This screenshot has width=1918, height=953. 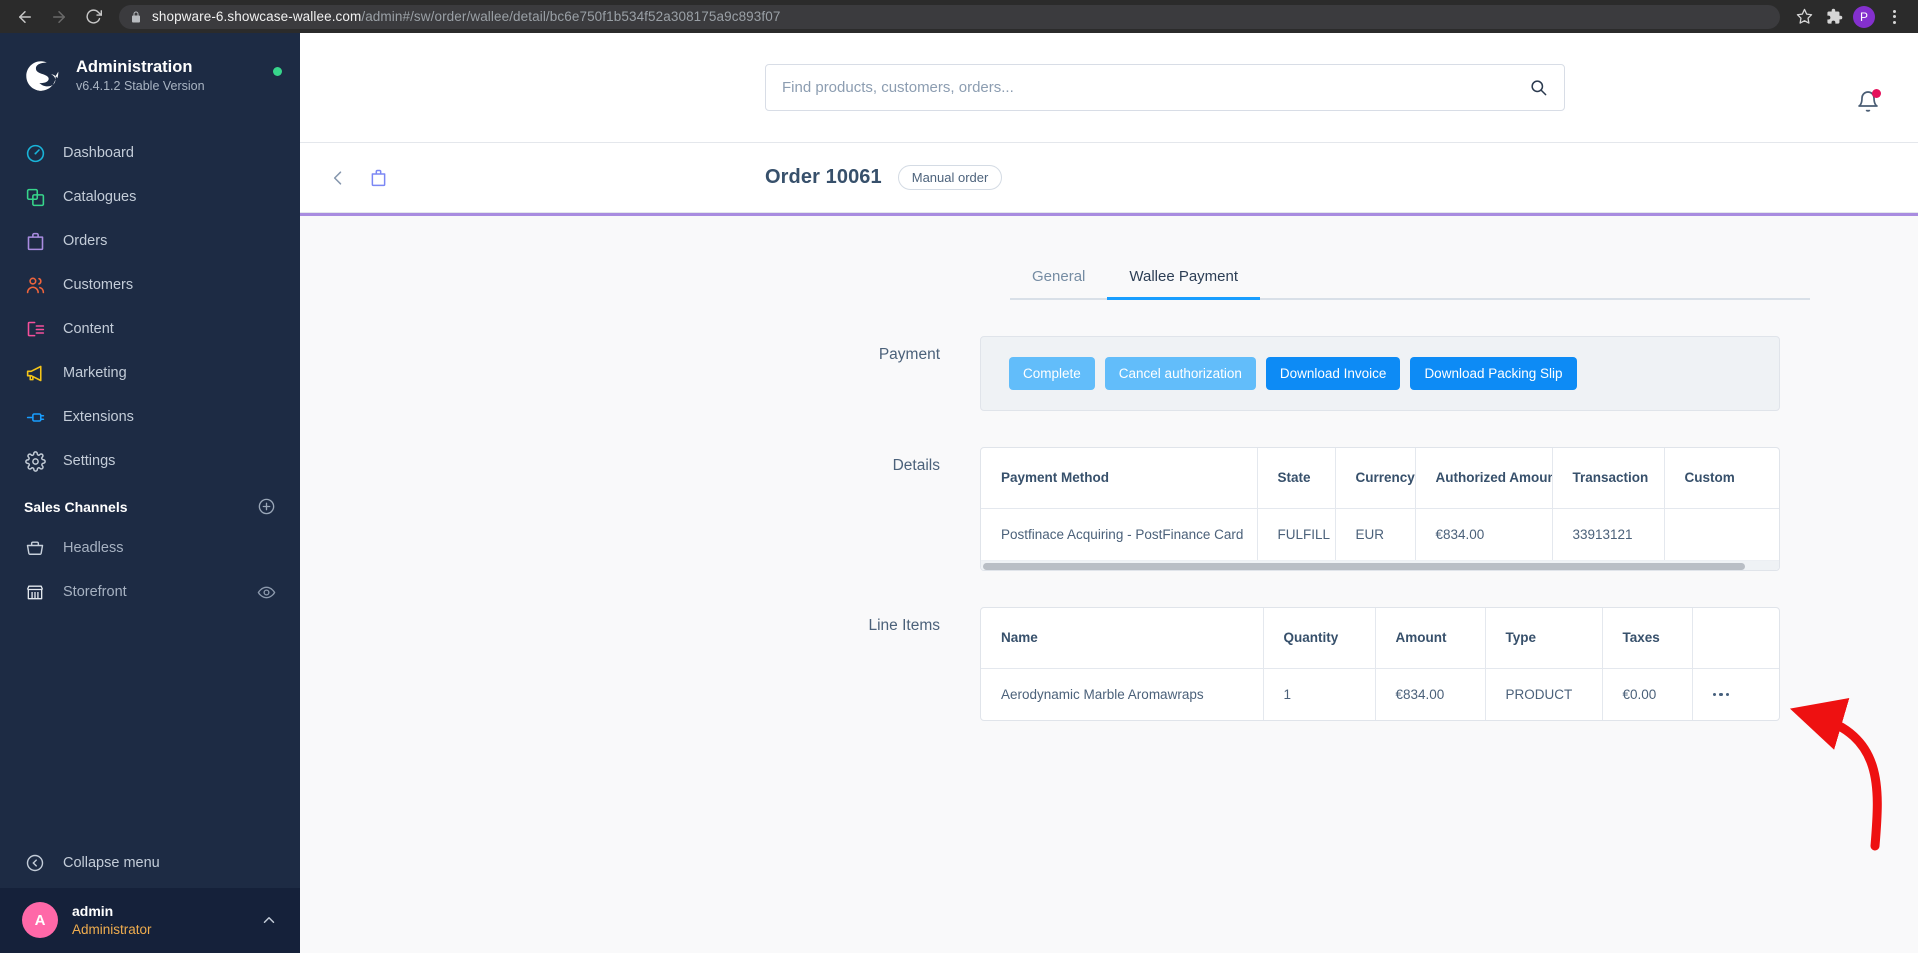 I want to click on sidebar-item-label: Settings, so click(x=89, y=461).